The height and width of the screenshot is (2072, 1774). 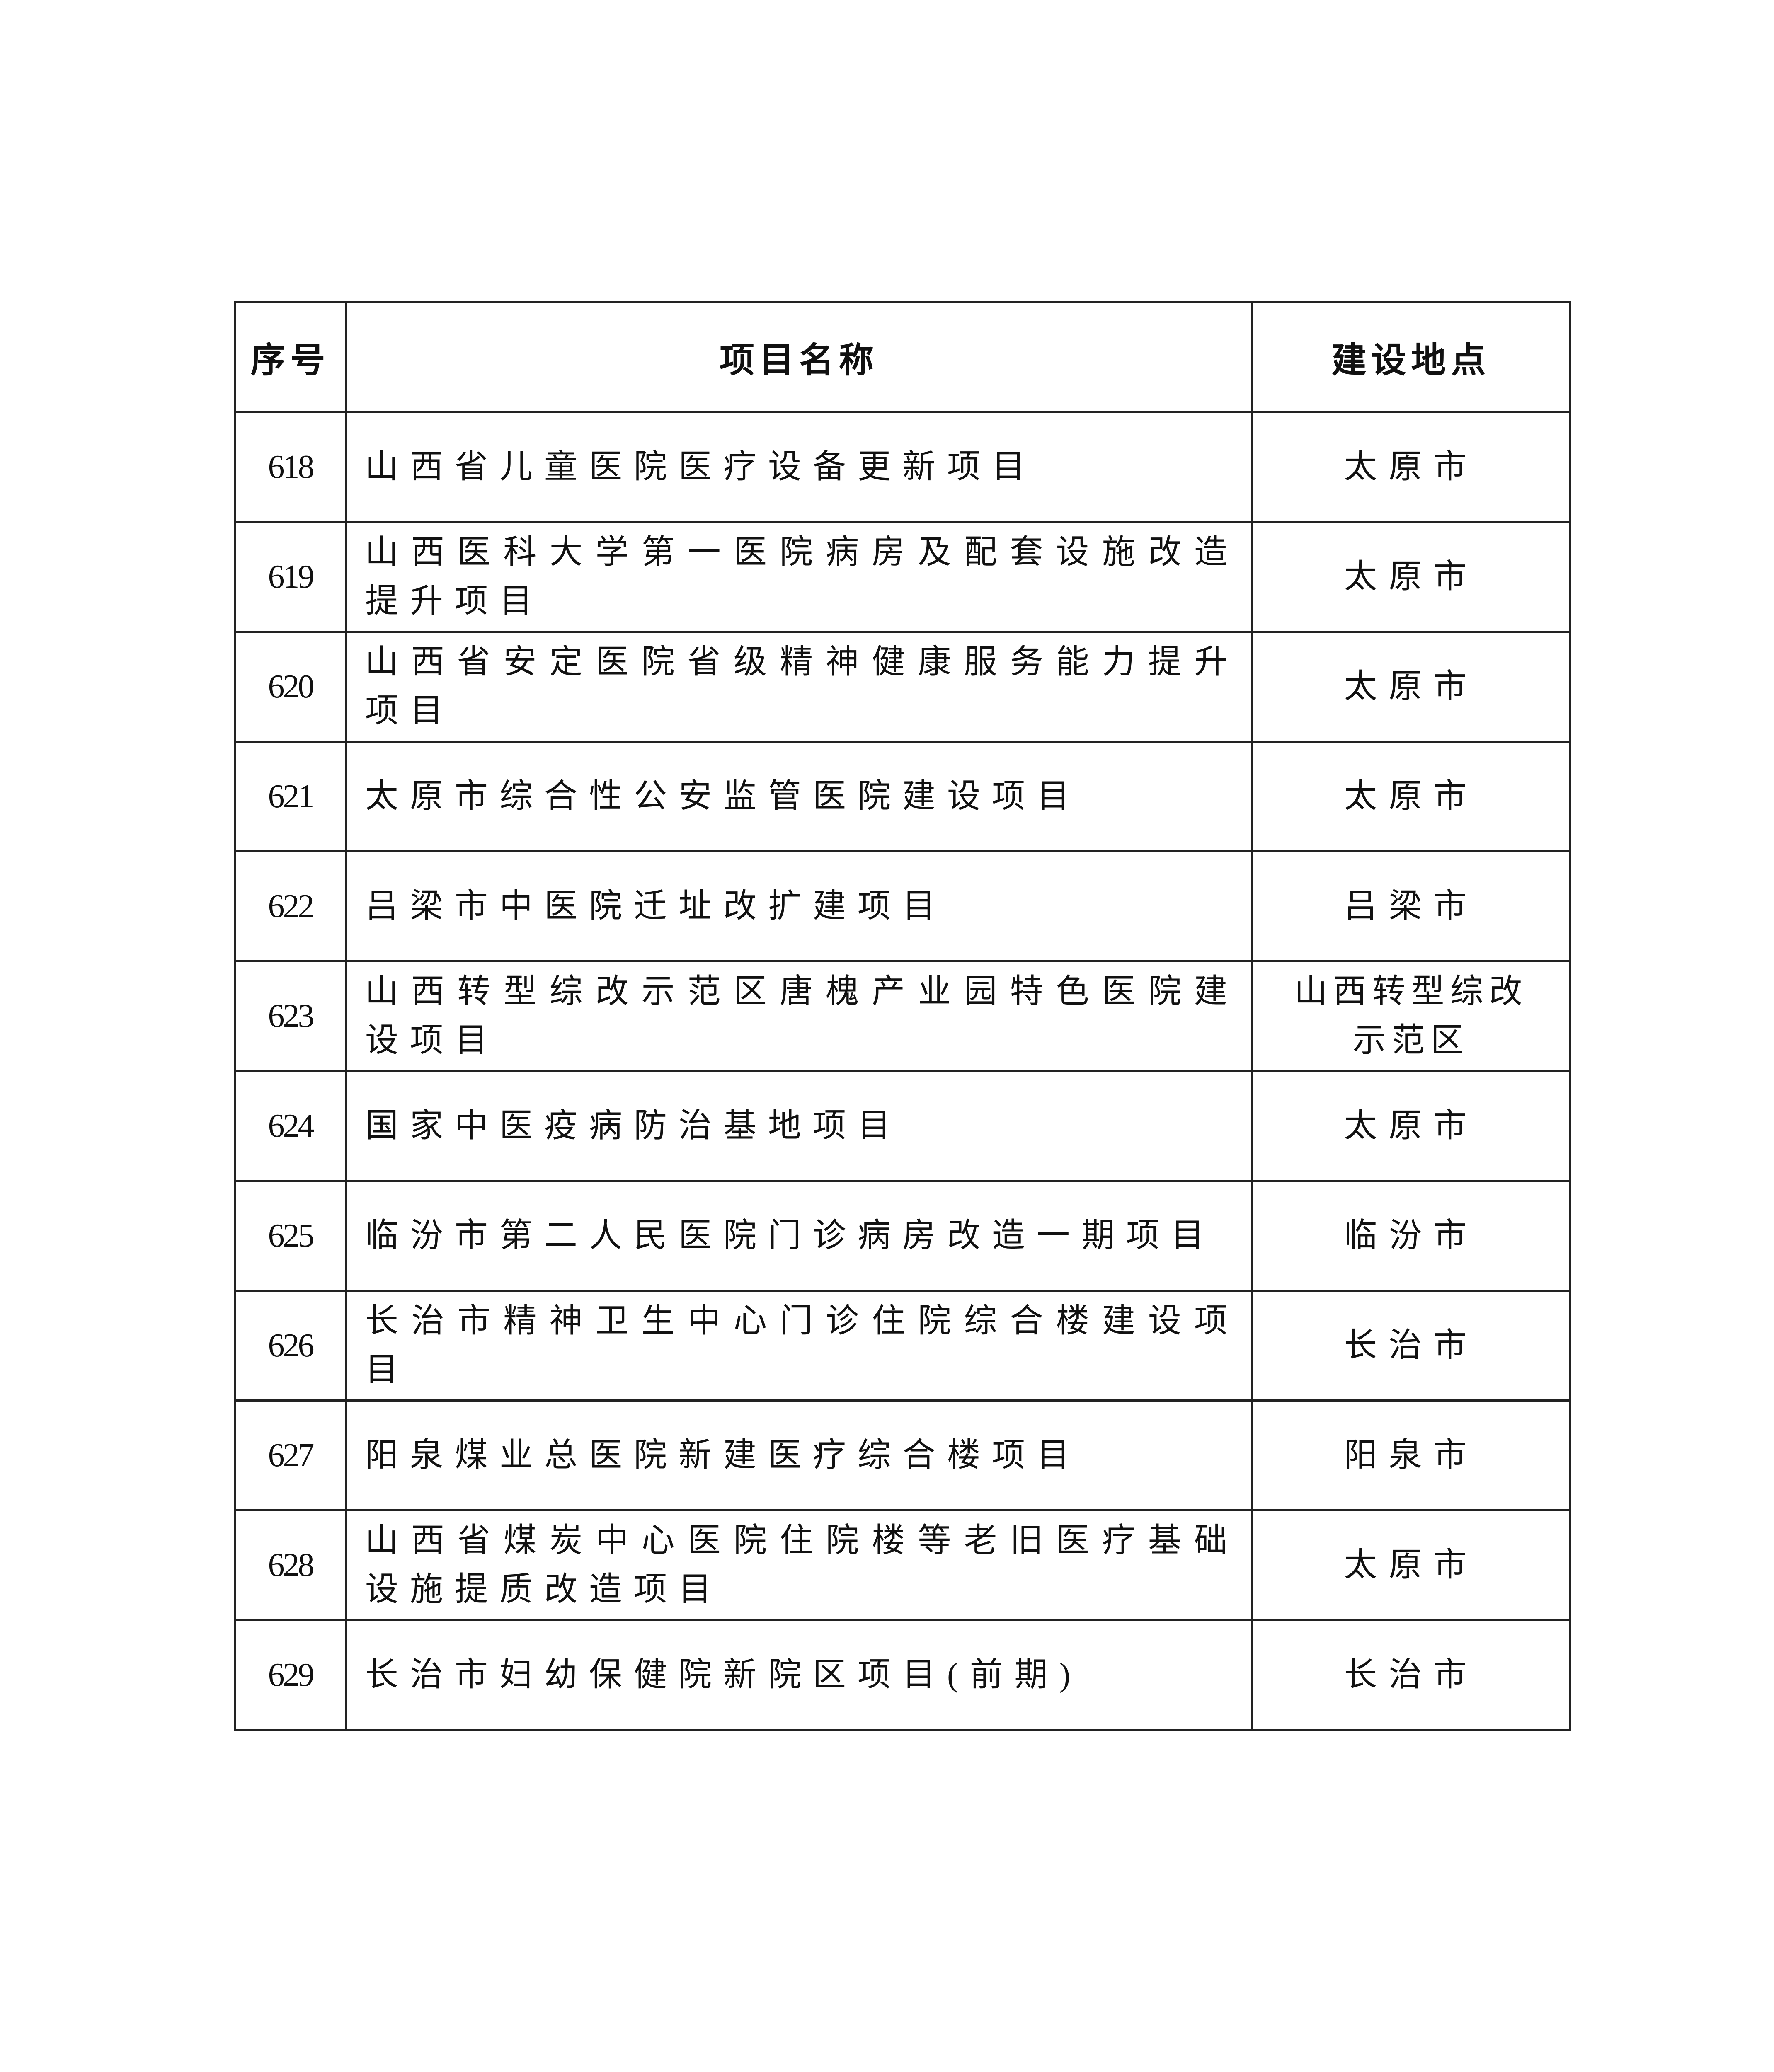 I want to click on serial-number: 628, so click(x=291, y=1565).